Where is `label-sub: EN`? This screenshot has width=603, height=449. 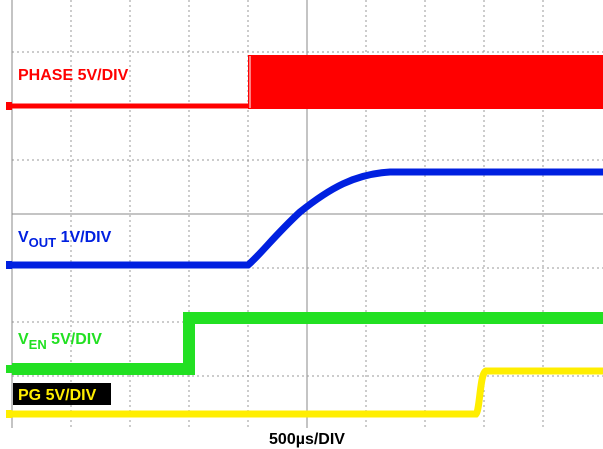 label-sub: EN is located at coordinates (38, 344).